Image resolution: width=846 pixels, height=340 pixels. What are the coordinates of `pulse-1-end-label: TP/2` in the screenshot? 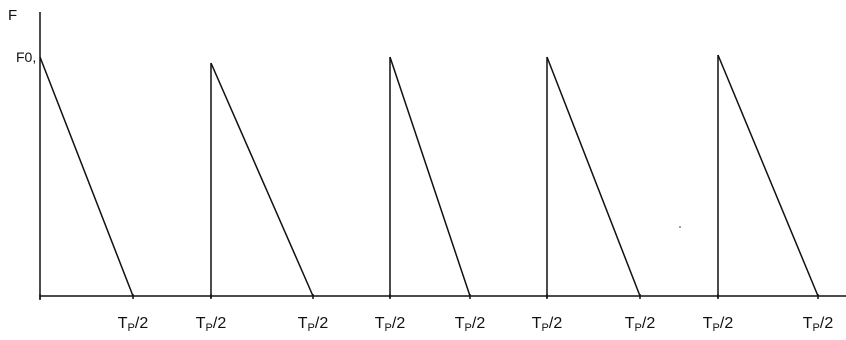 It's located at (133, 324).